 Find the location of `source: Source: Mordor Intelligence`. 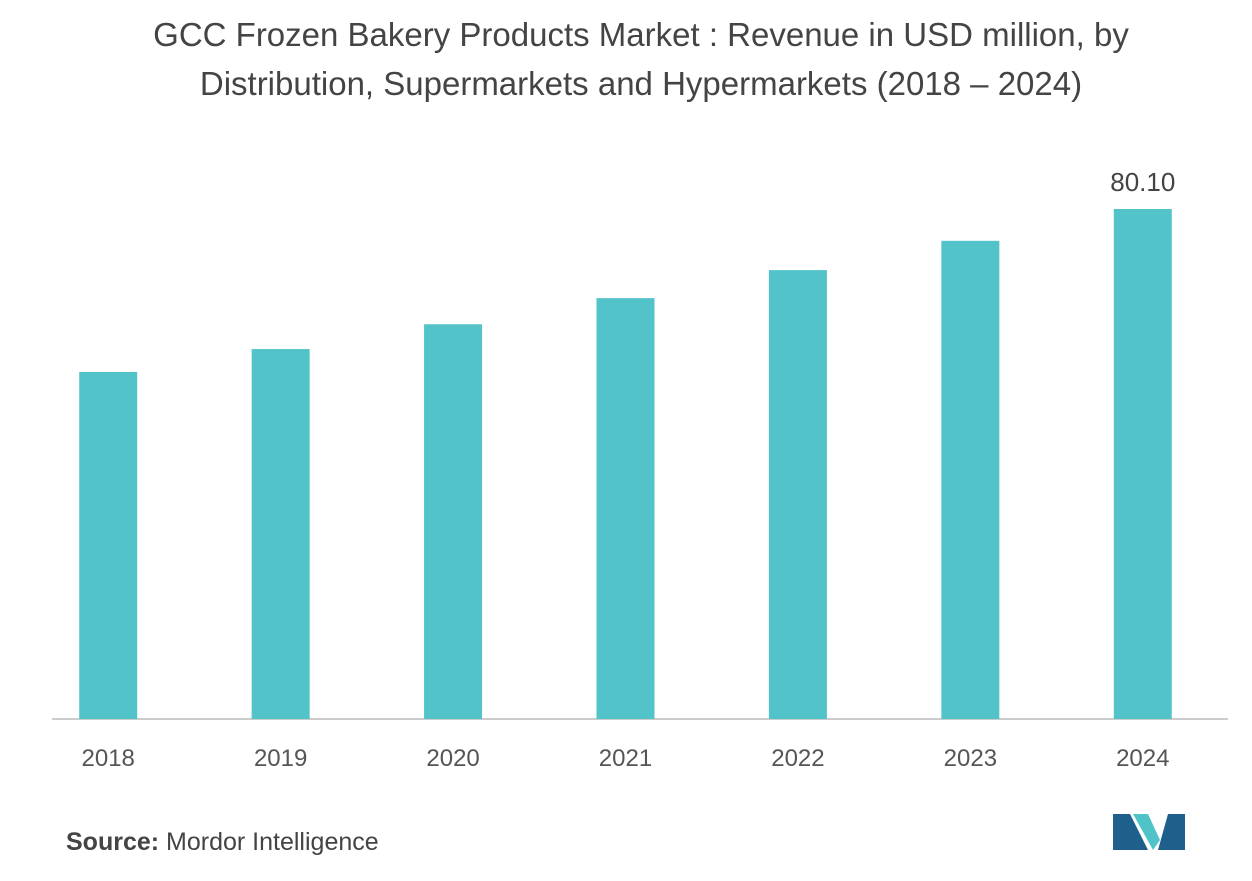

source: Source: Mordor Intelligence is located at coordinates (222, 842).